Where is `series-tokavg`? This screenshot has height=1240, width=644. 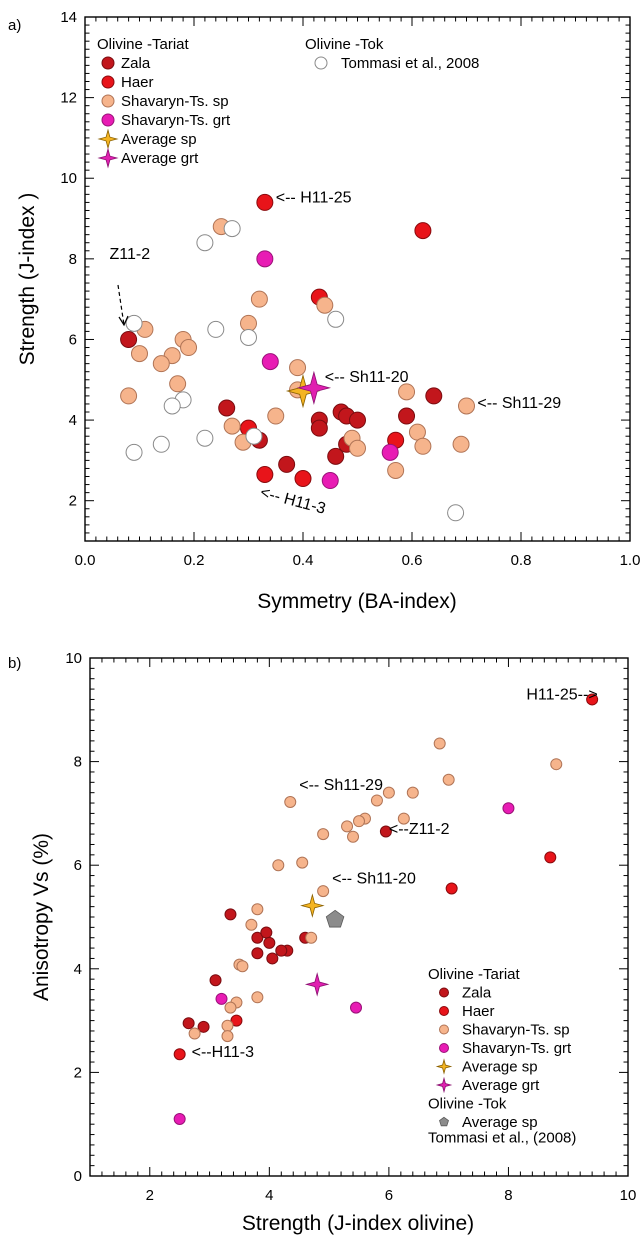 series-tokavg is located at coordinates (335, 918).